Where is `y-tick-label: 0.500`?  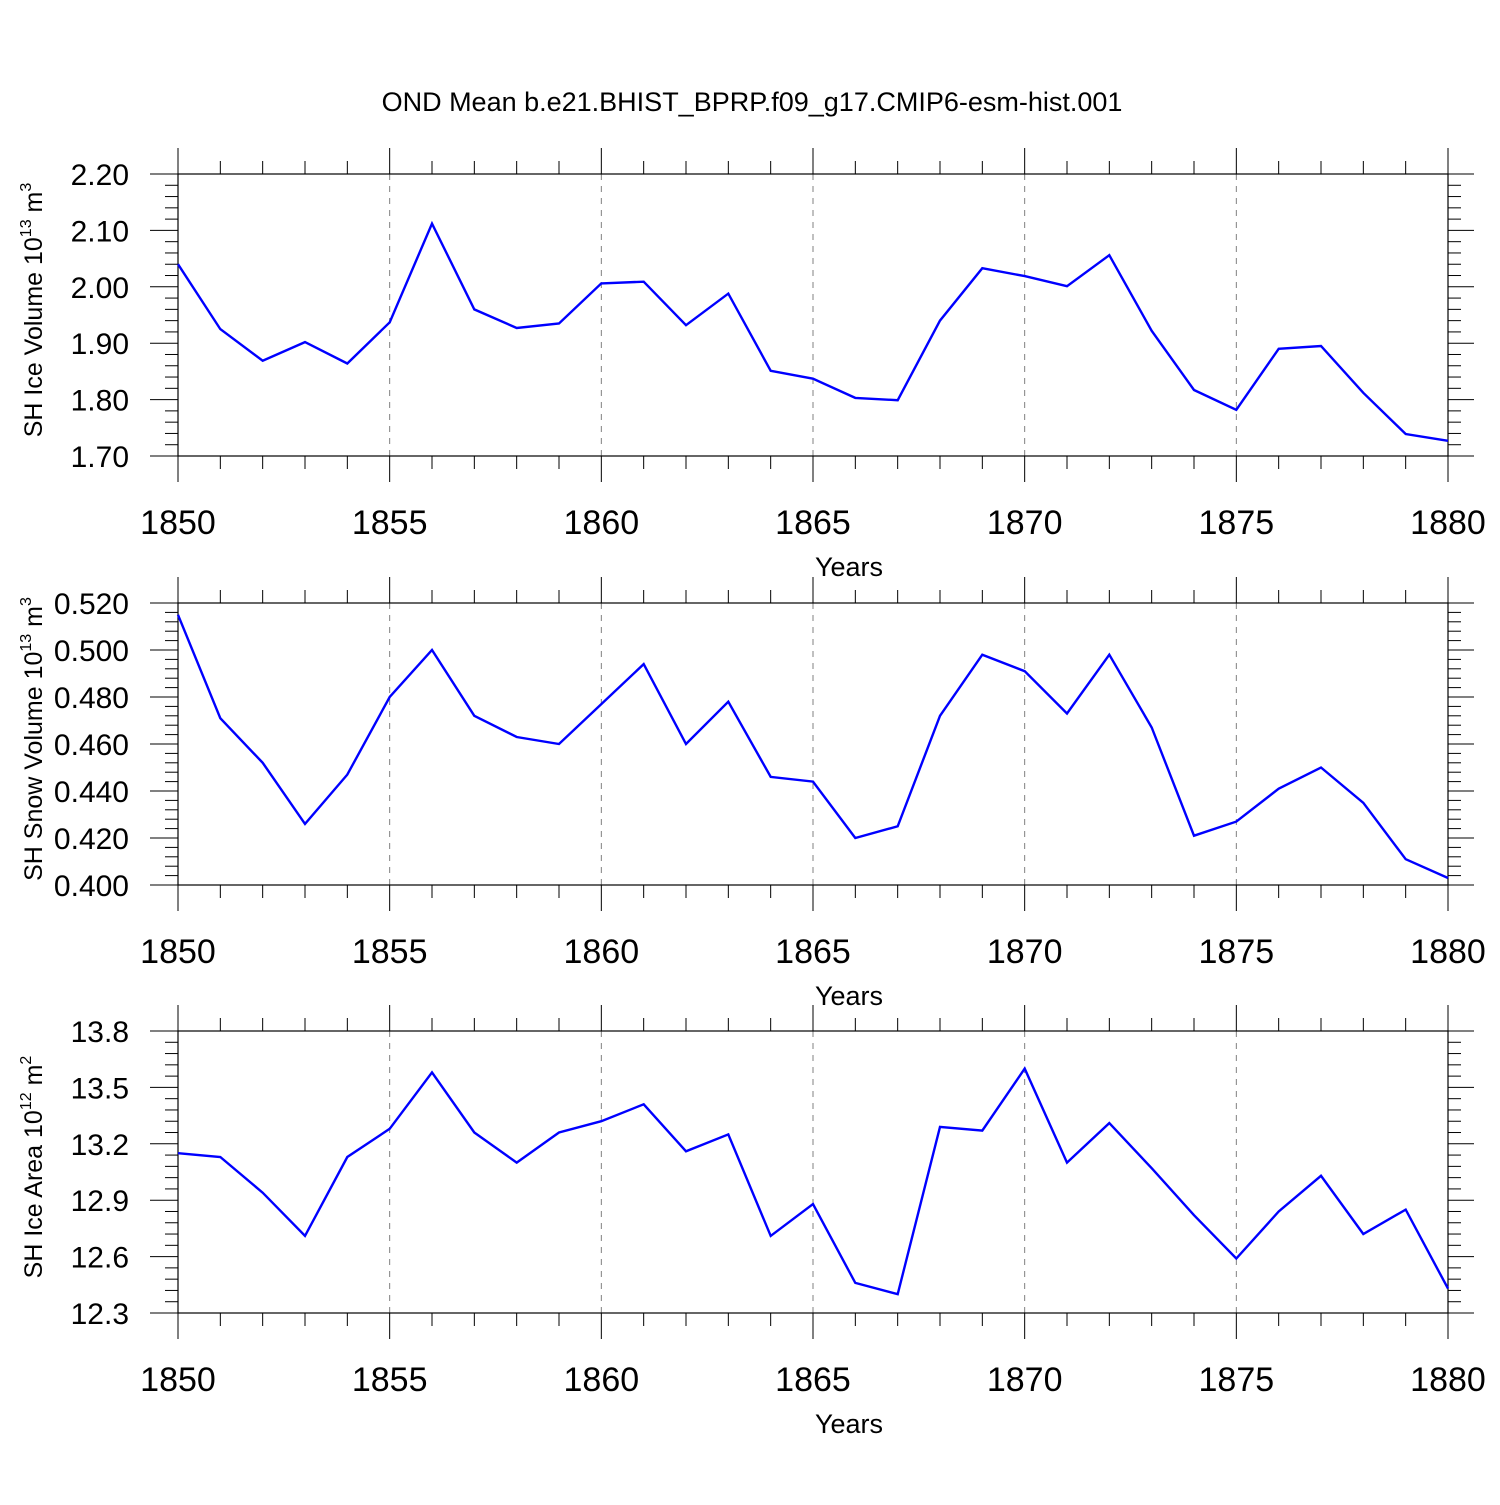
y-tick-label: 0.500 is located at coordinates (91, 651).